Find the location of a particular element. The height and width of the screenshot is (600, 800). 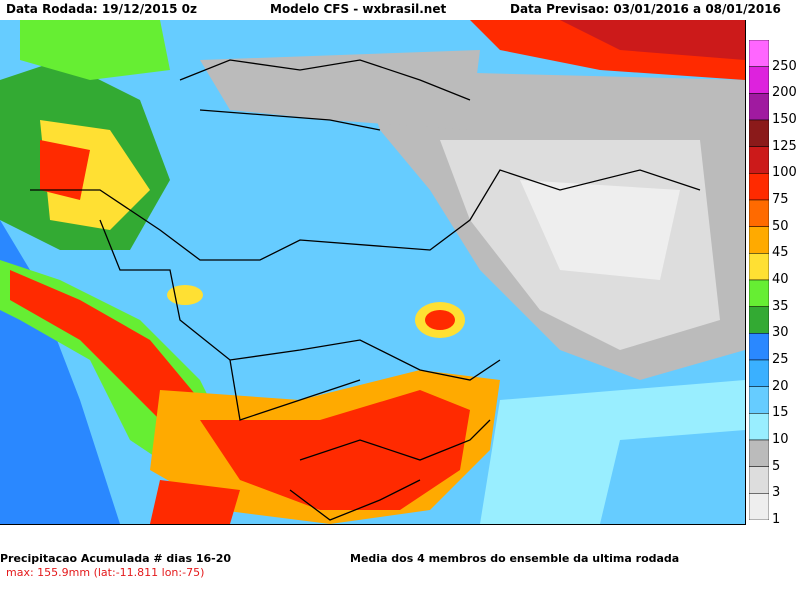

forecast-date-label: Data Previsao: 03/01/2016 a 08/01/2016 is located at coordinates (645, 9).